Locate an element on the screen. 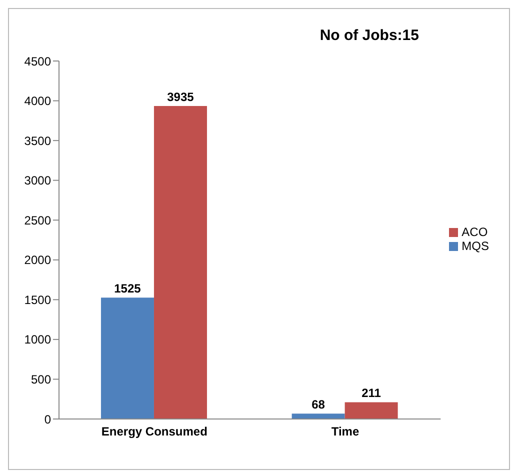  y-tick-label: 4000 is located at coordinates (38, 101).